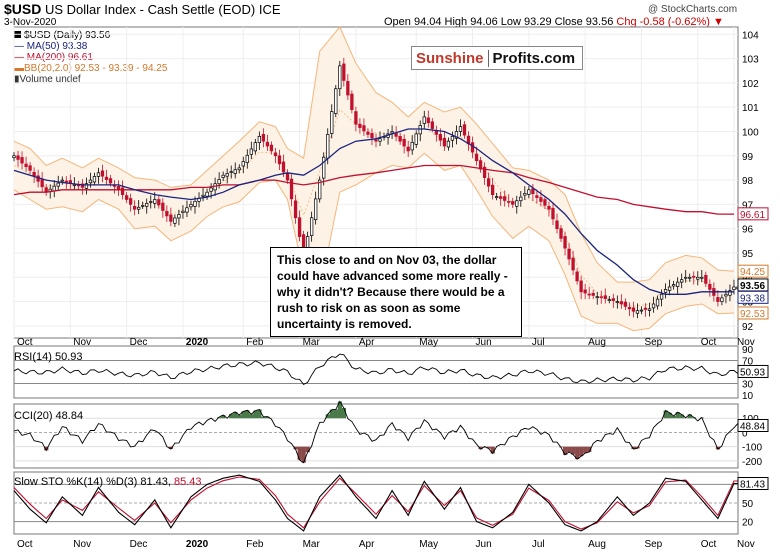  Describe the element at coordinates (750, 35) in the screenshot. I see `price-tick-label: 104` at that location.